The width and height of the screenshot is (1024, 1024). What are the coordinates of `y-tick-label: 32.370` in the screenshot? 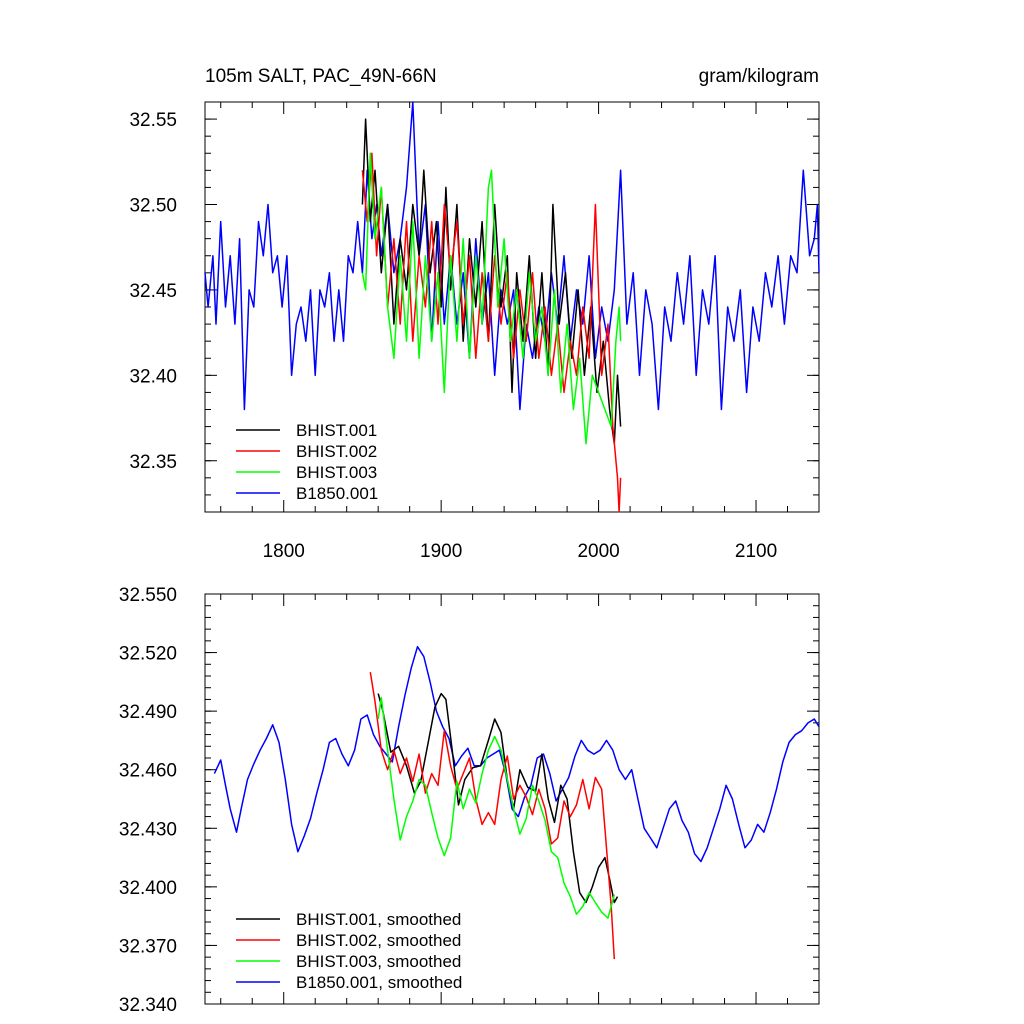 It's located at (148, 946).